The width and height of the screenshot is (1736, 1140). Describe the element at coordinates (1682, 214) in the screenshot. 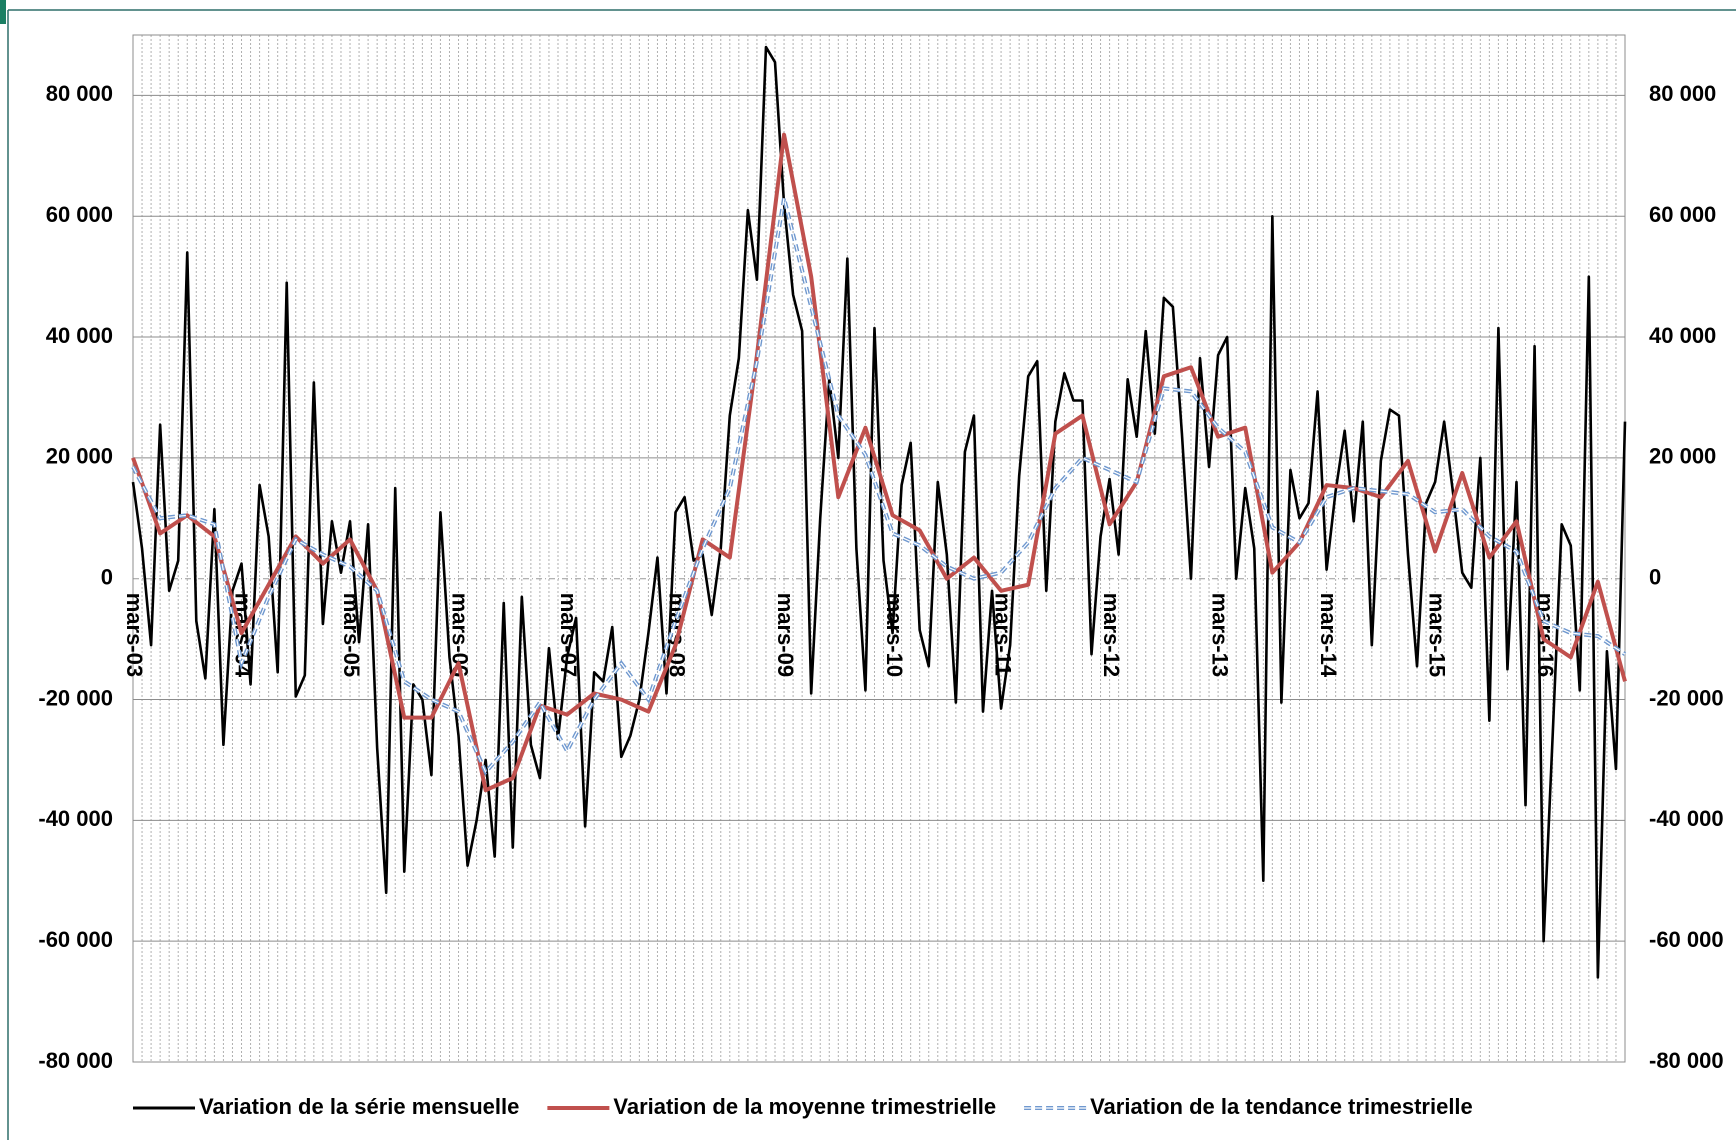

I see `y2-tick-label: 60 000` at that location.